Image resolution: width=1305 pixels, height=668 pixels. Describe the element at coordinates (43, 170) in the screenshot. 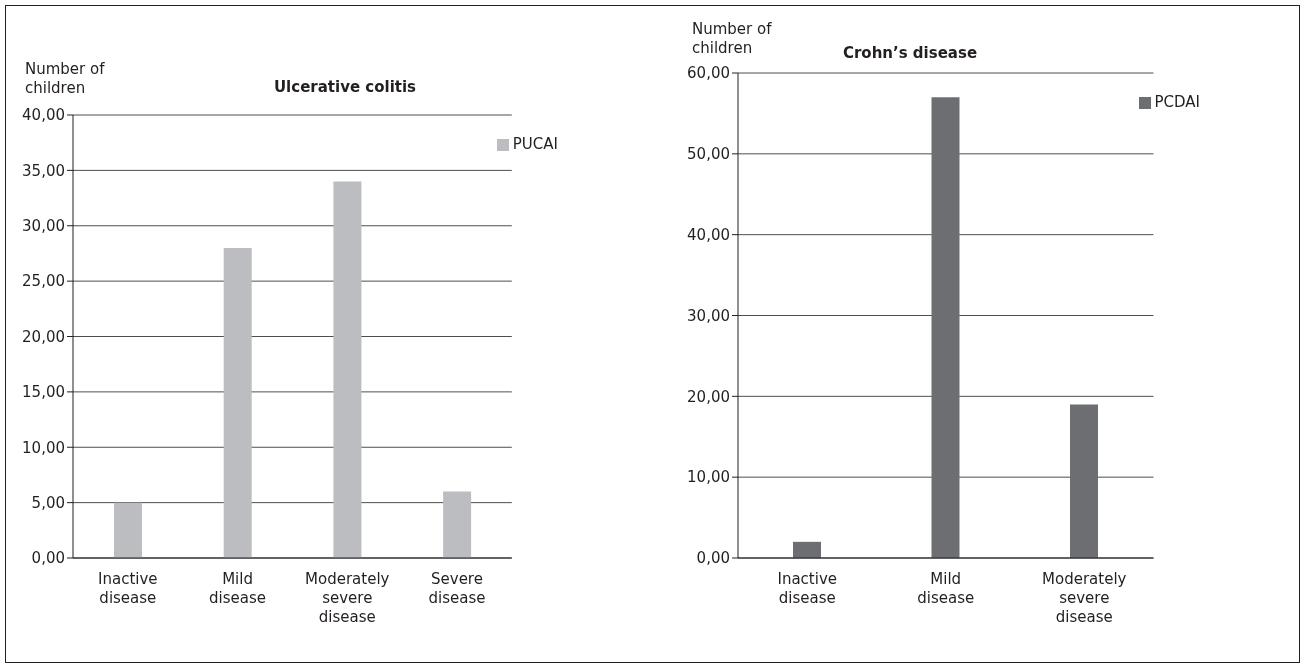

I see `y-tick-label: 35,00` at that location.